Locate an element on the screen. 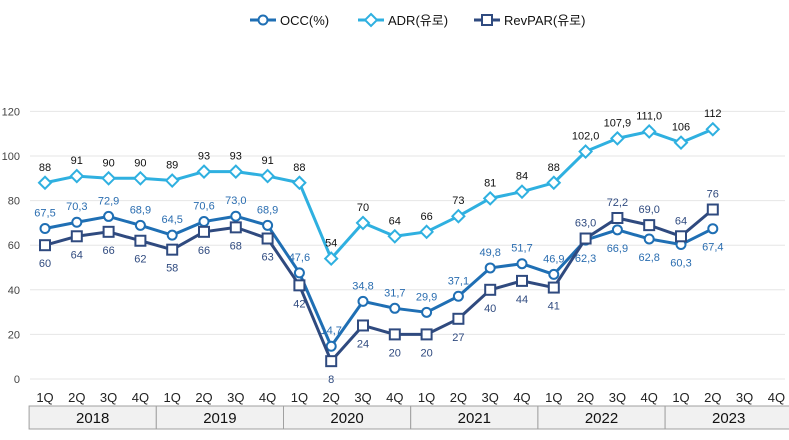 This screenshot has width=789, height=440. data-label: 102,0 is located at coordinates (586, 137).